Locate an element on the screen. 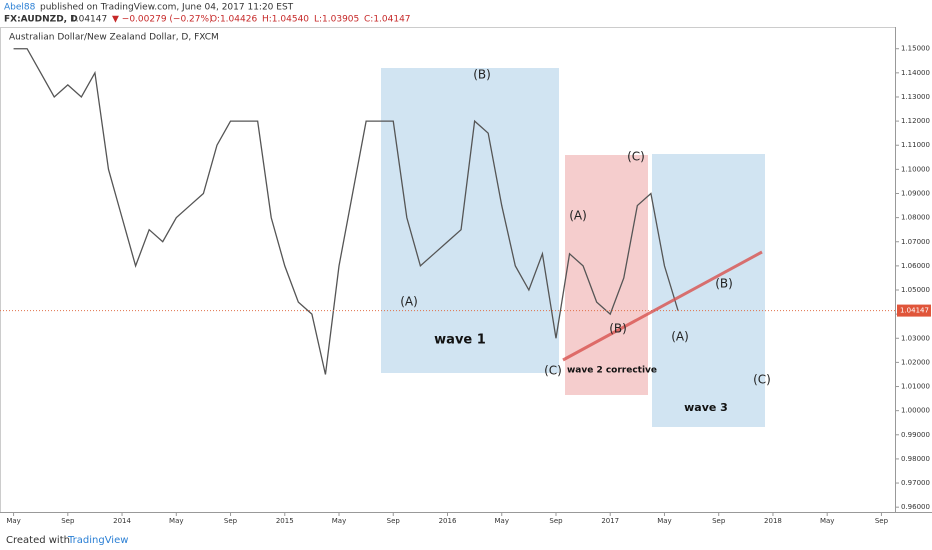  footer-brand: TradingView is located at coordinates (97, 540).